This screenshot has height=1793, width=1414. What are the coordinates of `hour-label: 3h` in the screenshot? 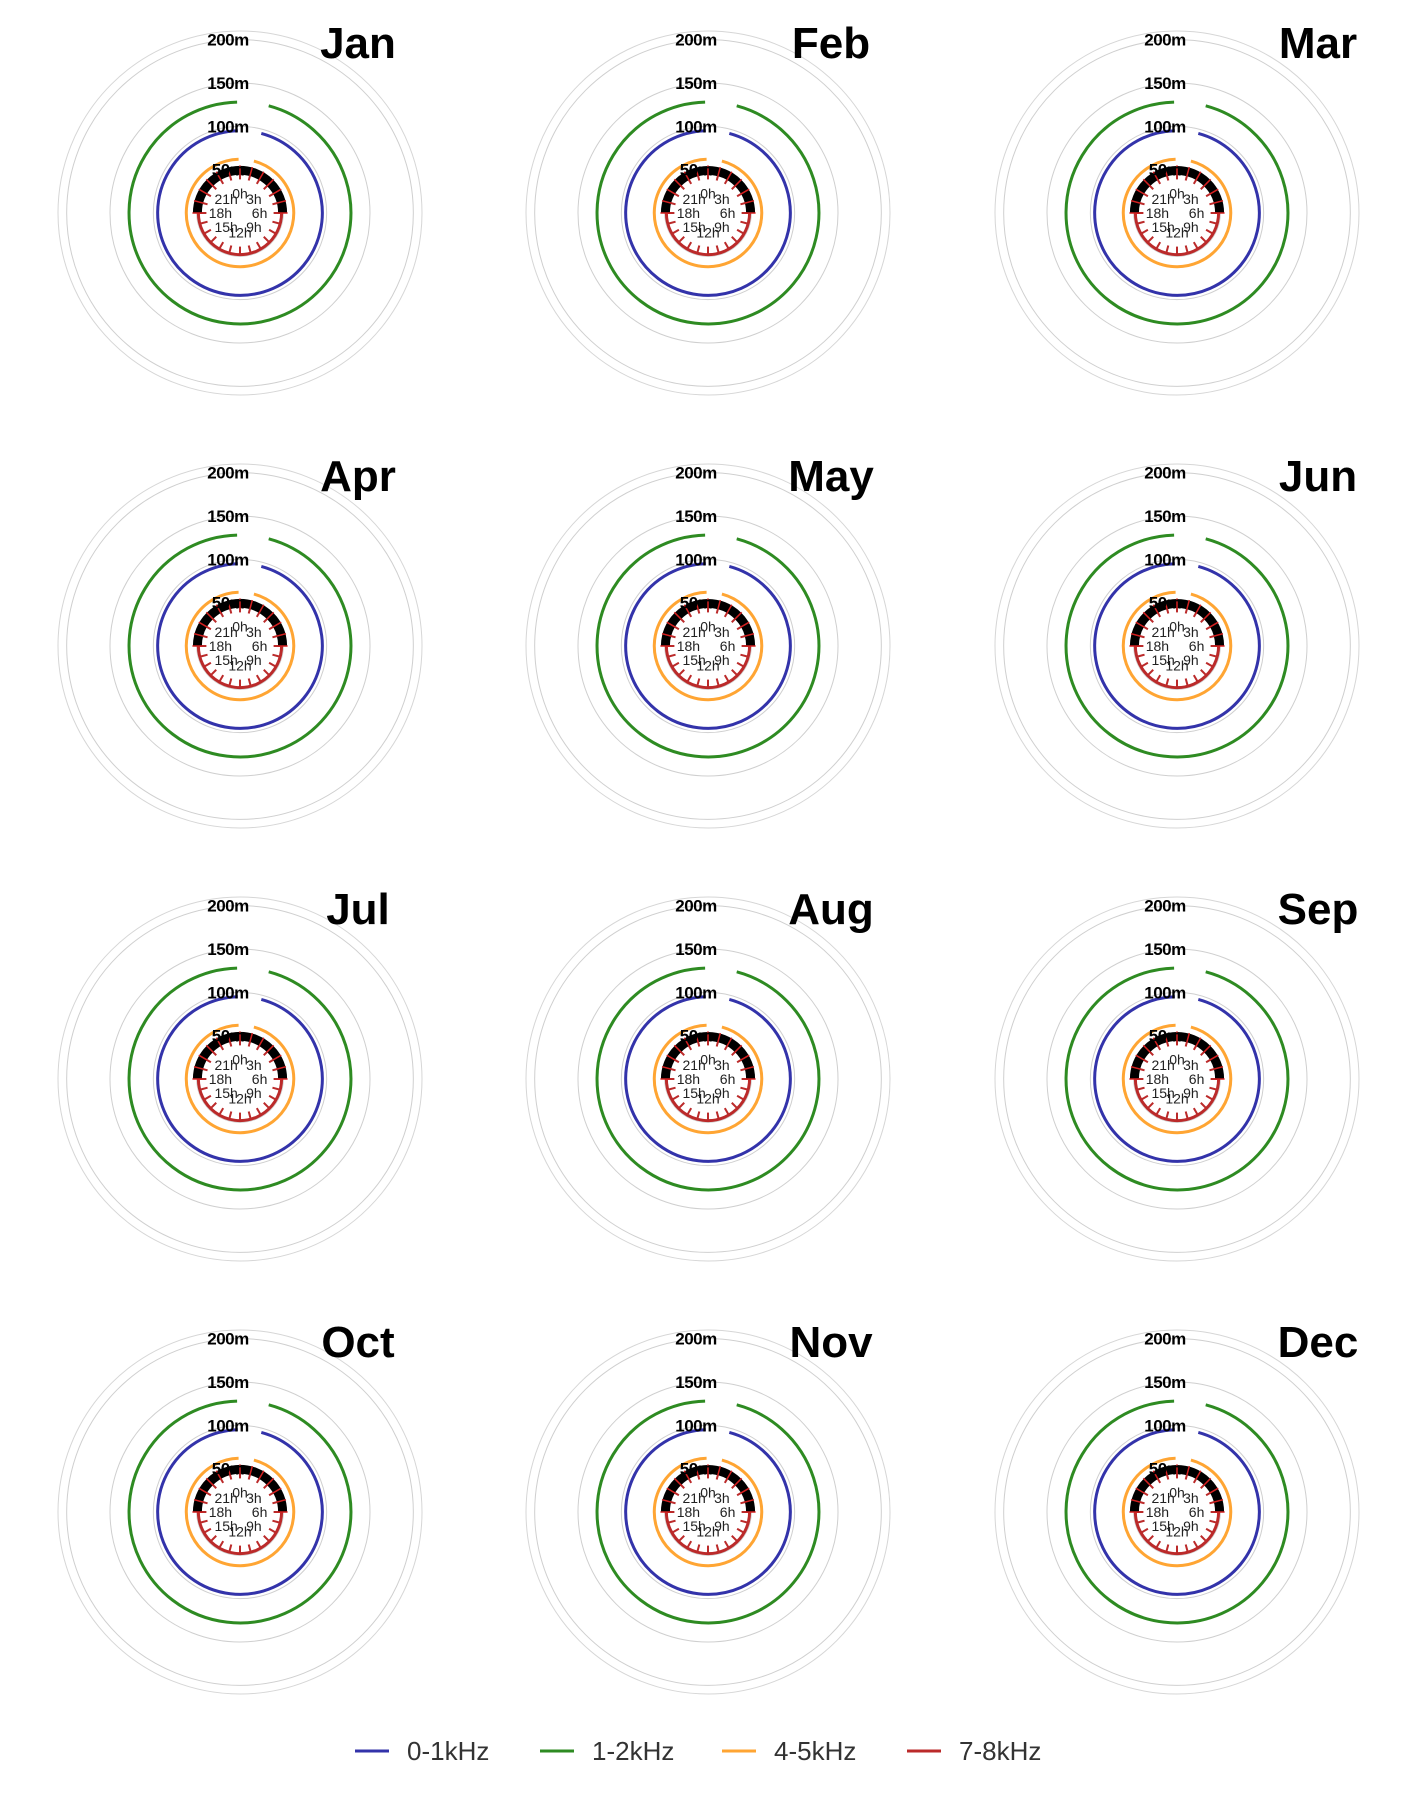 It's located at (254, 1498).